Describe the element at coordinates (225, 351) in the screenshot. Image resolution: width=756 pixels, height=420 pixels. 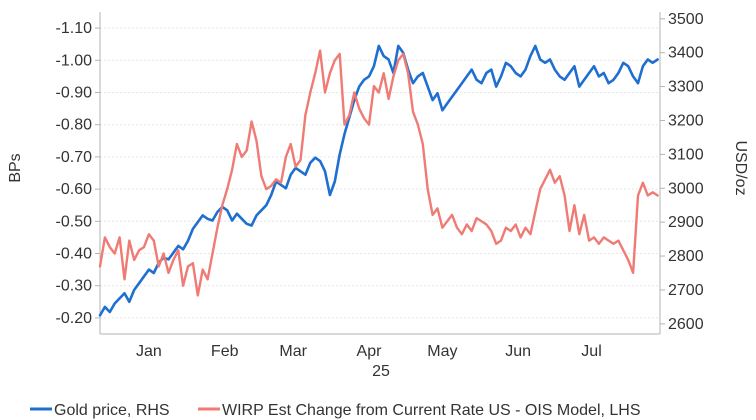
I see `x-tick-label-feb: Feb` at that location.